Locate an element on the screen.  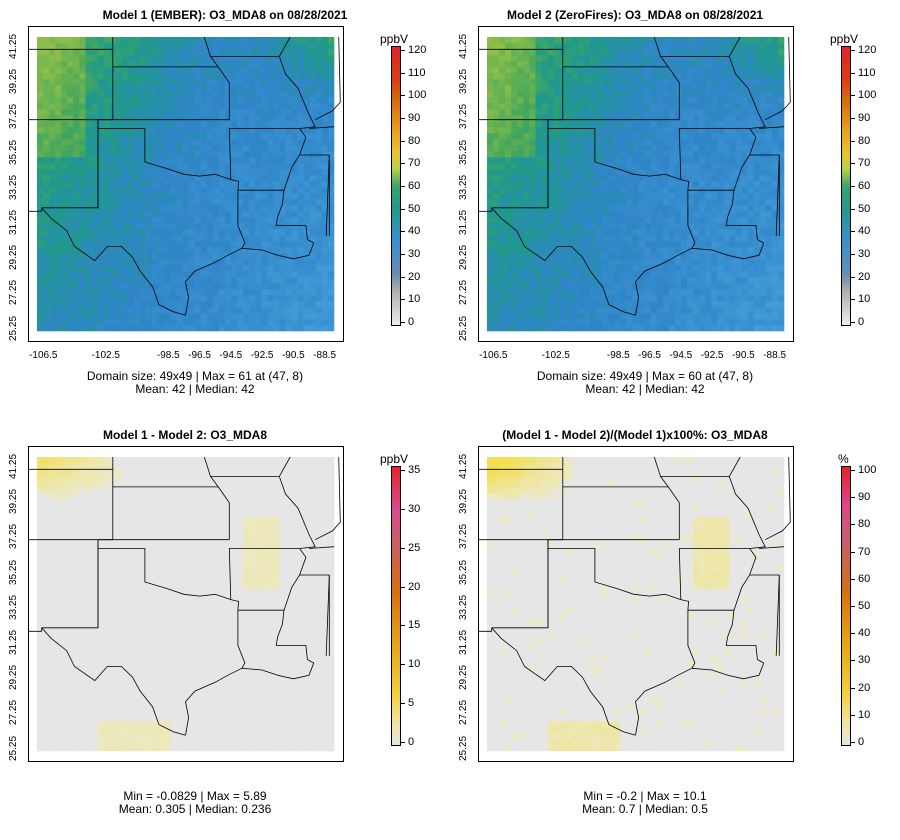
colorbar-tick-label: 110 is located at coordinates (867, 72).